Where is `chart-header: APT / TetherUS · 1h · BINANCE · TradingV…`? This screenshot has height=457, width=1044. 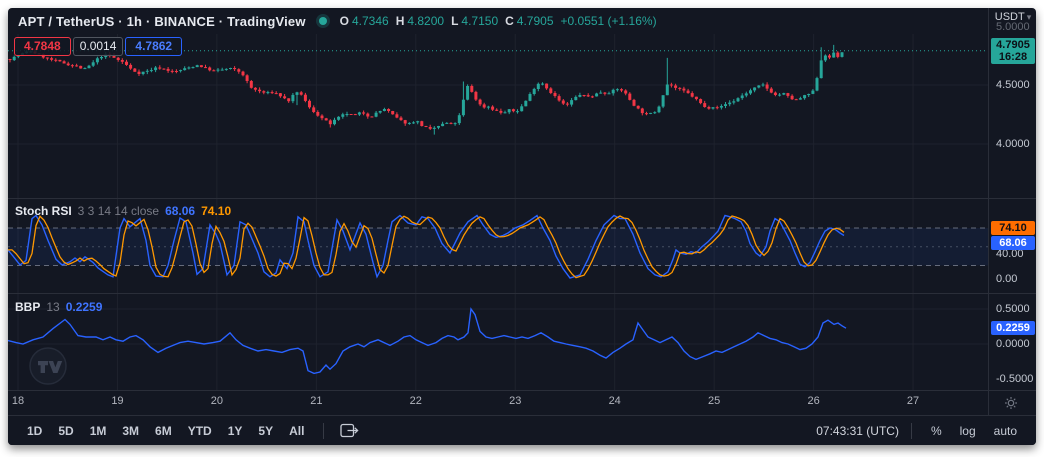
chart-header: APT / TetherUS · 1h · BINANCE · TradingV… is located at coordinates (503, 21).